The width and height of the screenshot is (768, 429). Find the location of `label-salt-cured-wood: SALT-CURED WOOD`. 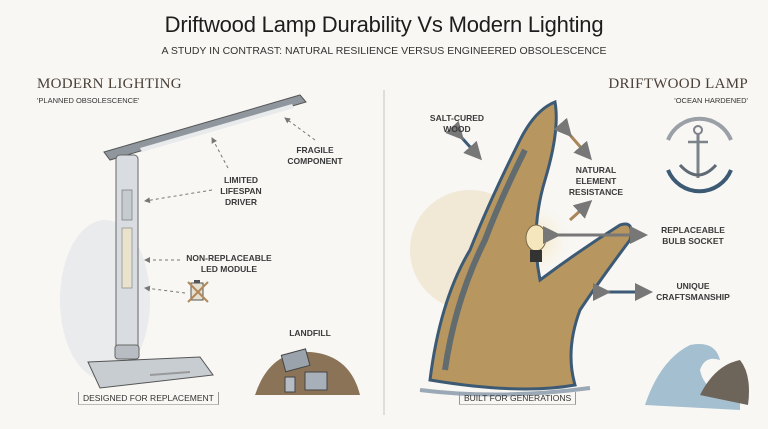

label-salt-cured-wood: SALT-CURED WOOD is located at coordinates (457, 123).